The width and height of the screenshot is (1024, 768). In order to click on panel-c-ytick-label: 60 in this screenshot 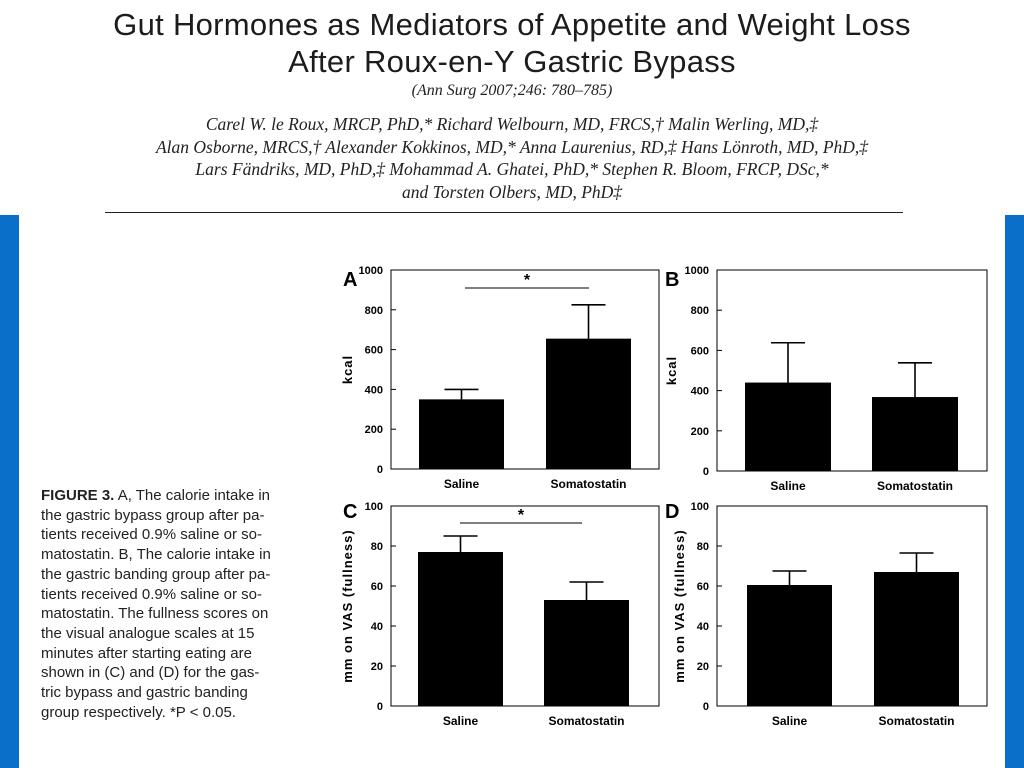, I will do `click(377, 587)`.